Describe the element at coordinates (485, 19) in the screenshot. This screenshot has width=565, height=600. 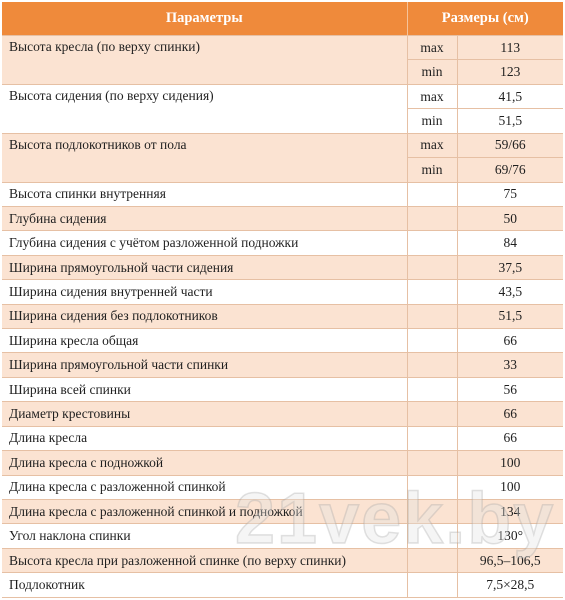
I see `header-sizes: Размеры (см)` at that location.